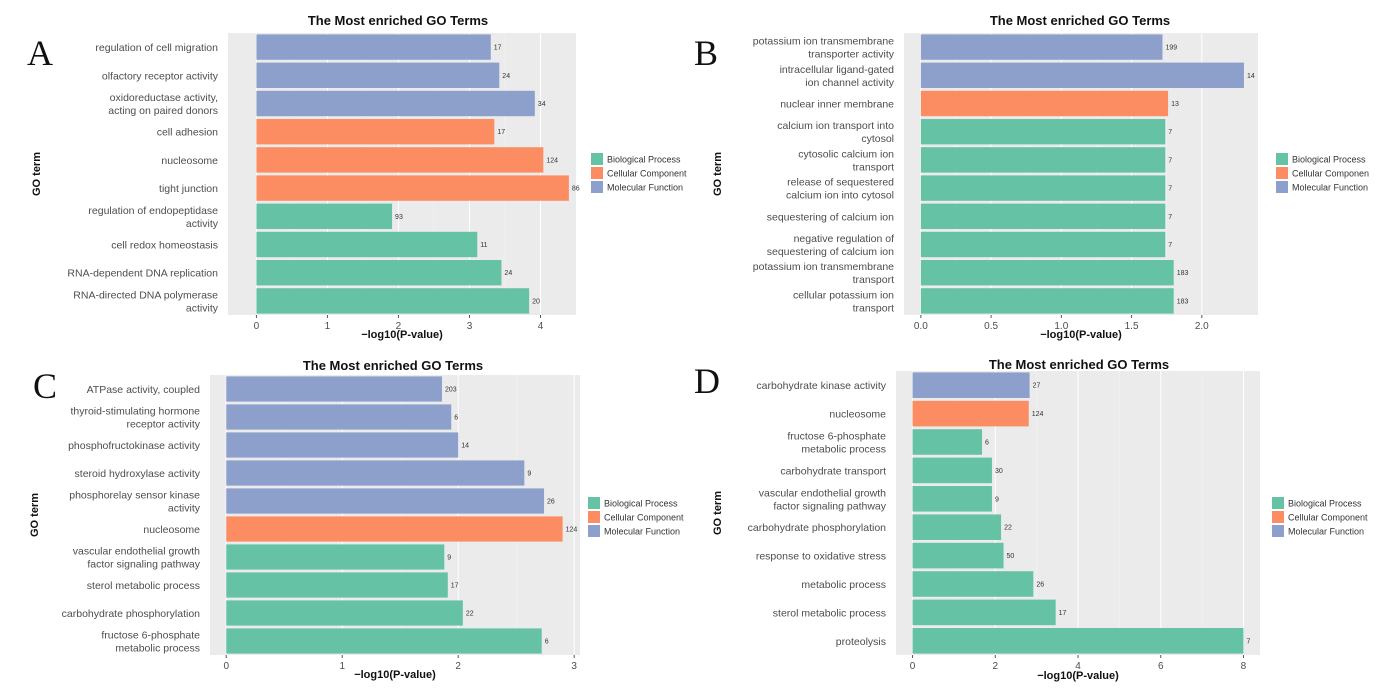 The image size is (1389, 695). I want to click on category-label-c-2: phosphofructokinase activity, so click(134, 446).